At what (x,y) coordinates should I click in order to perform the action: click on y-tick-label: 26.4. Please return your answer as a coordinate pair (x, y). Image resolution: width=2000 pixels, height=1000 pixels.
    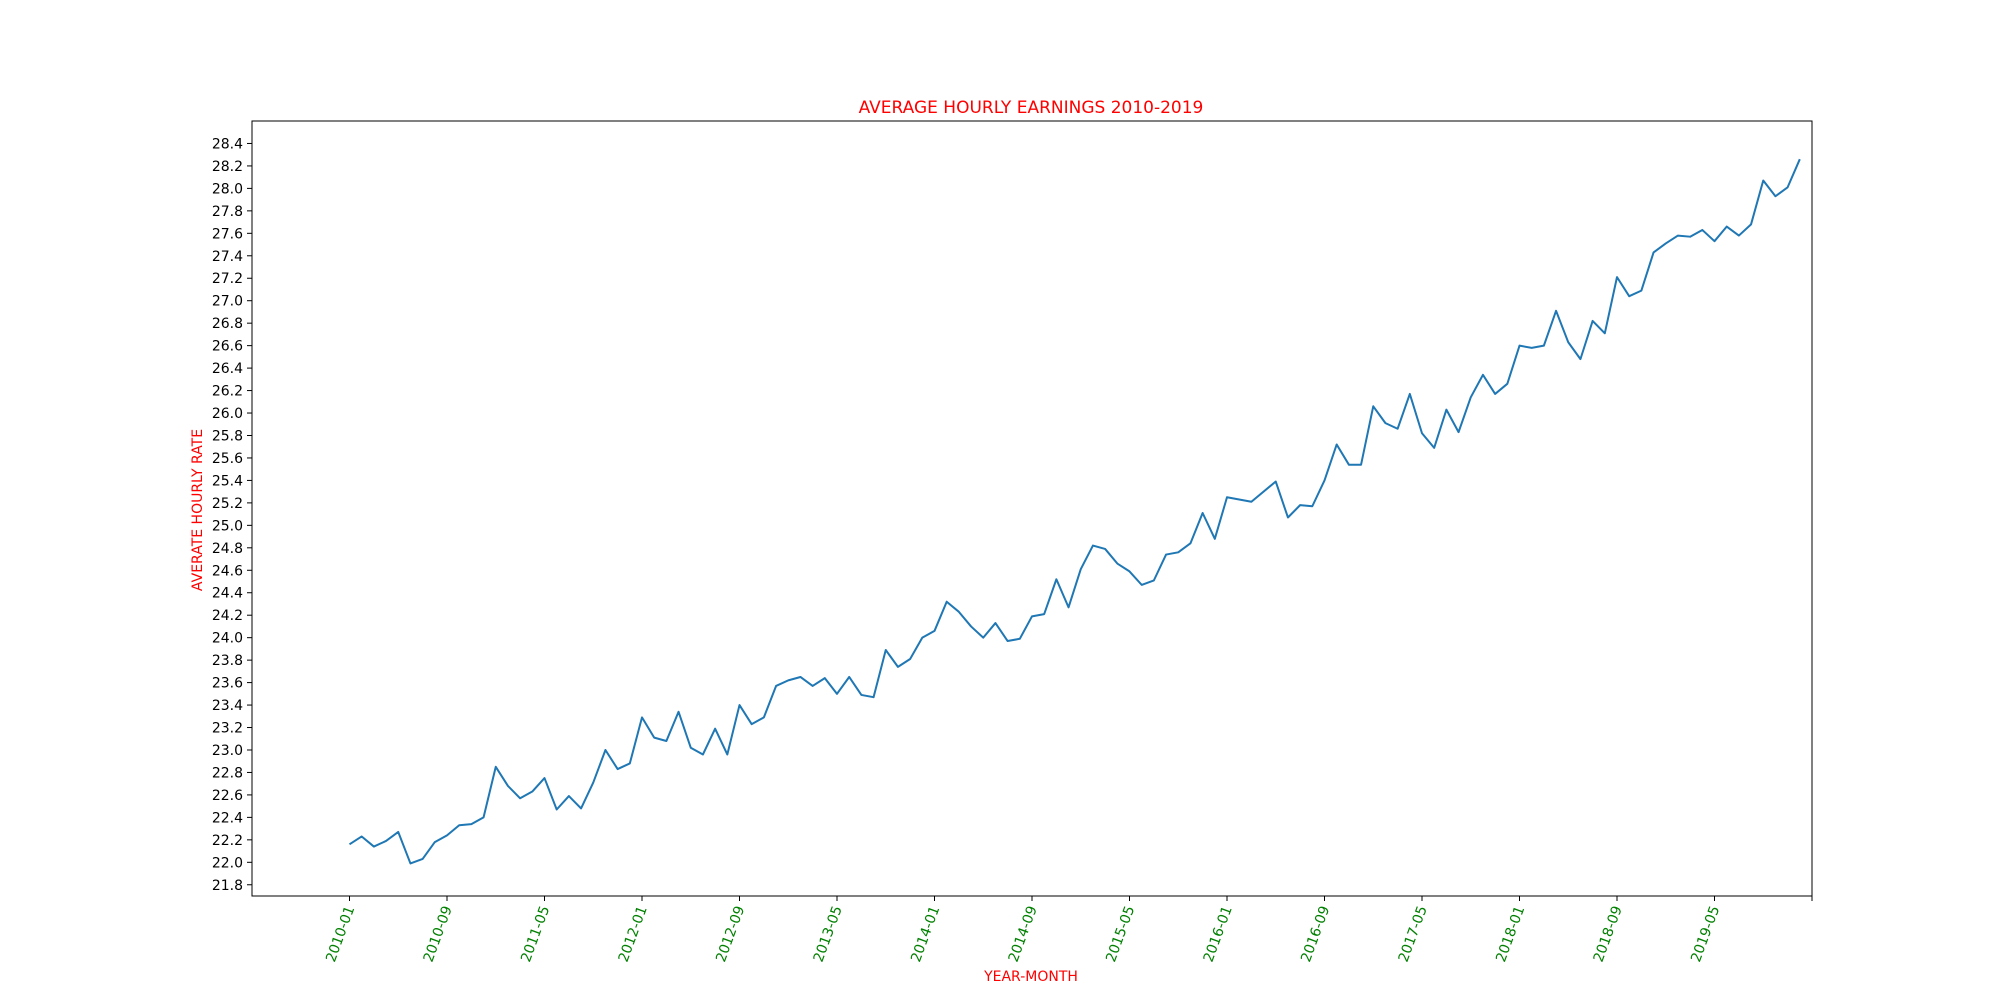
    Looking at the image, I should click on (227, 369).